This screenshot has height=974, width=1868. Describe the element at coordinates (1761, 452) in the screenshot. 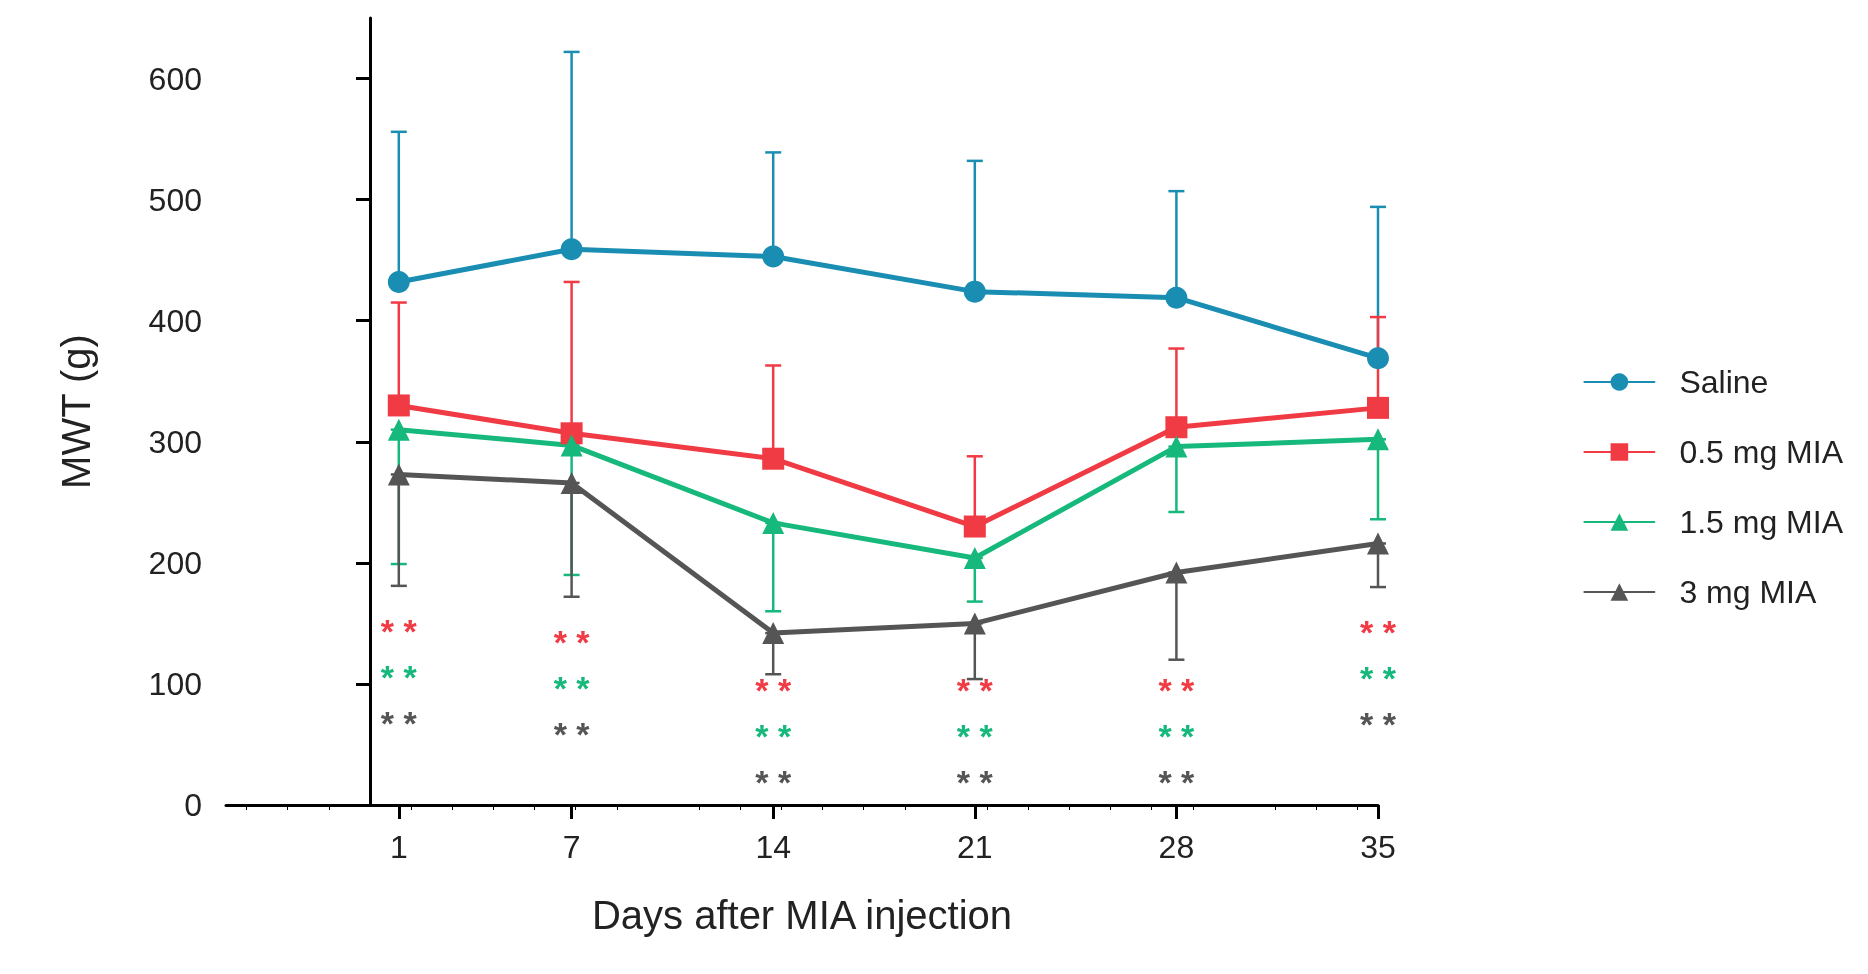

I see `legend-label: 0.5 mg MIA` at that location.